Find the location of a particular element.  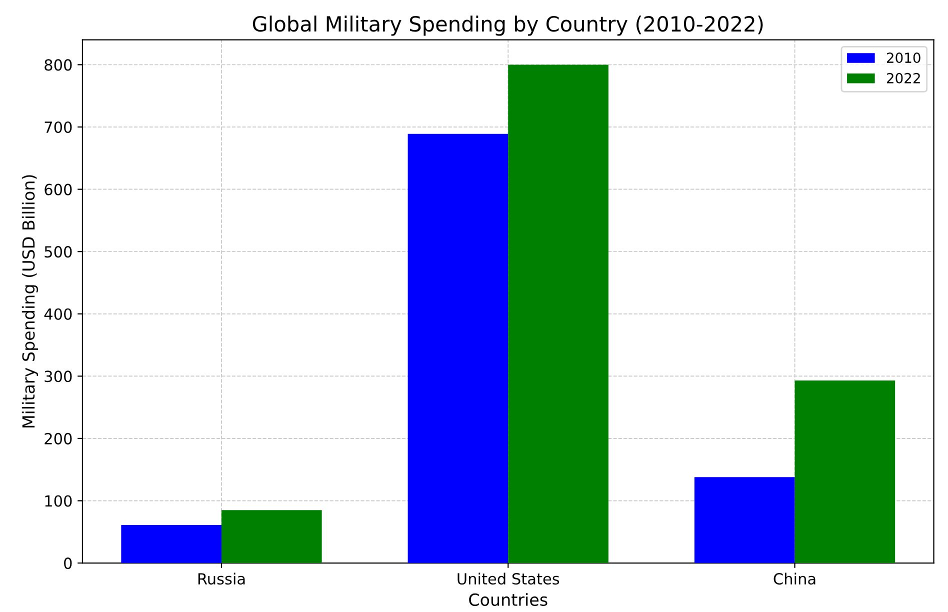

x-tick-label: United States is located at coordinates (509, 578).